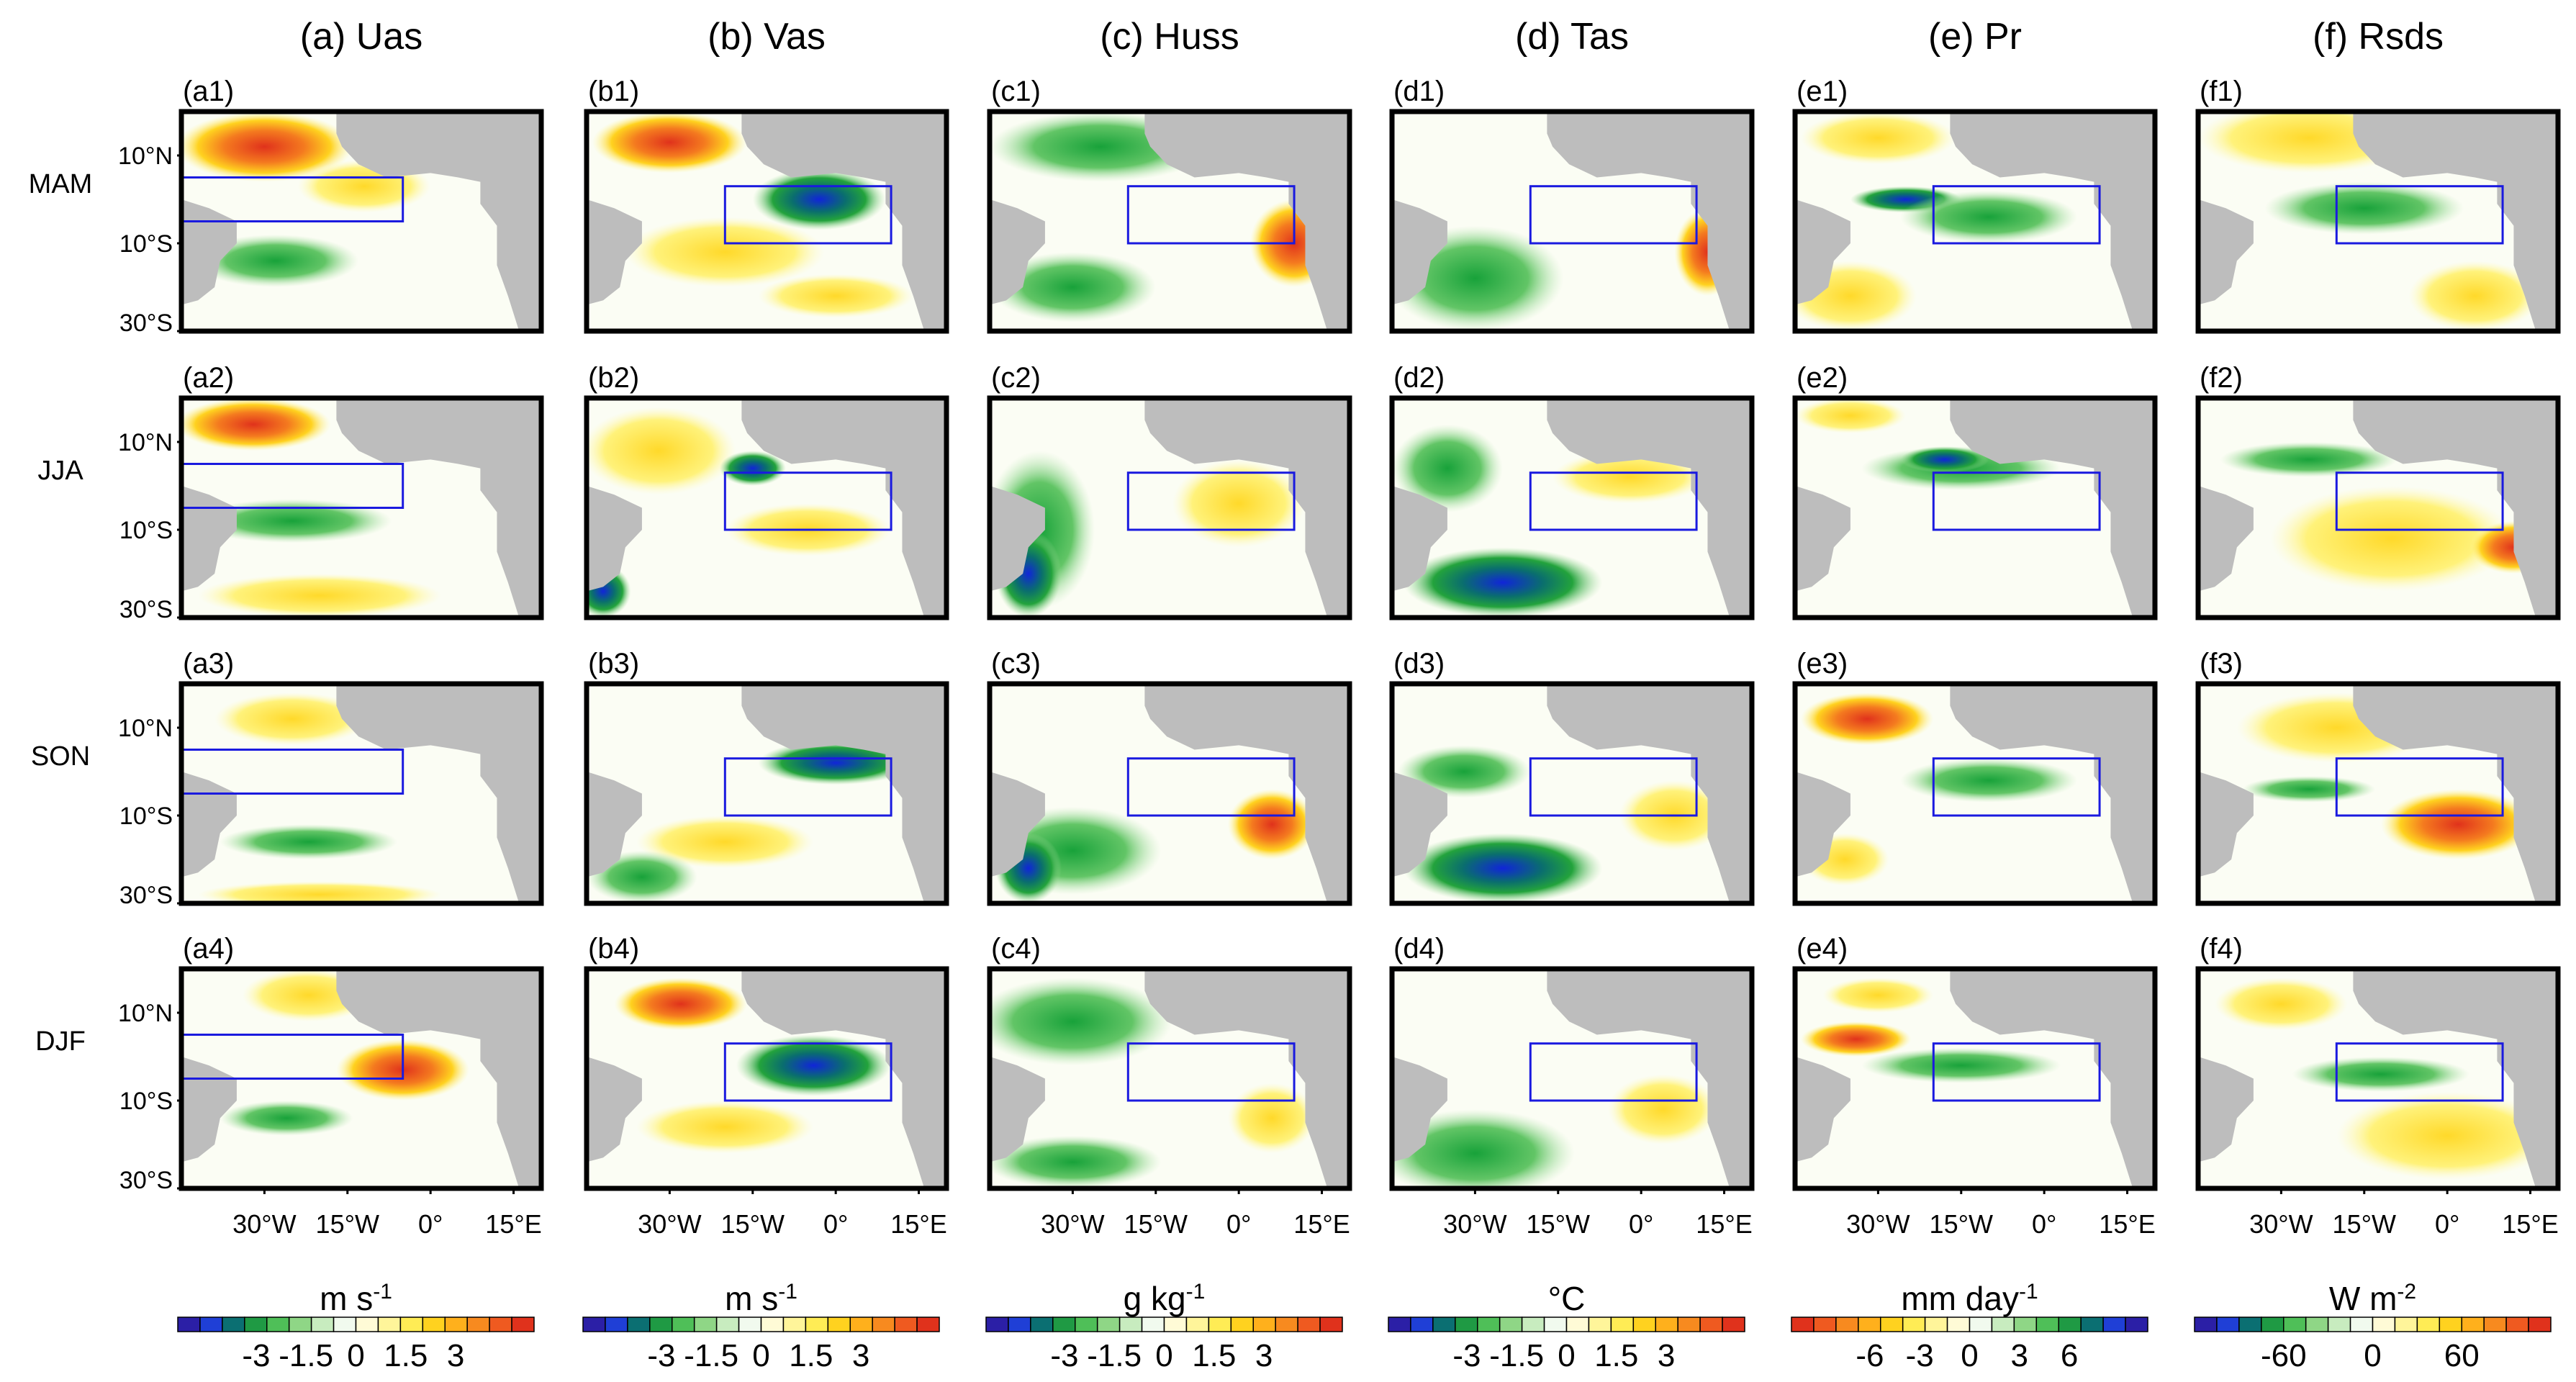 This screenshot has width=2576, height=1382. I want to click on colorbar-tick-label: -6, so click(1870, 1355).